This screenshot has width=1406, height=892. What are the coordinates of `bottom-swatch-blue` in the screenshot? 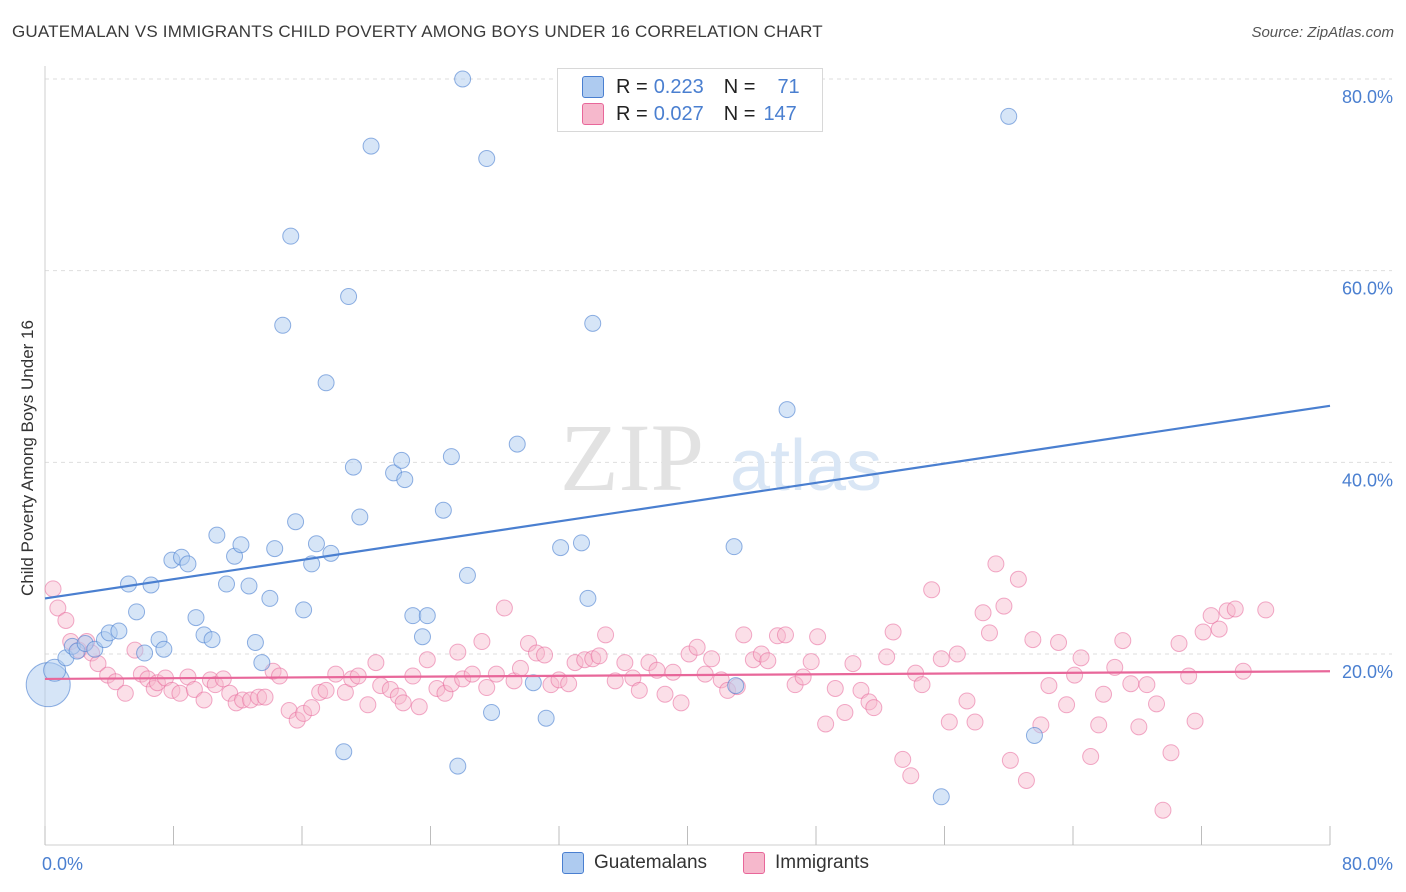 It's located at (573, 863).